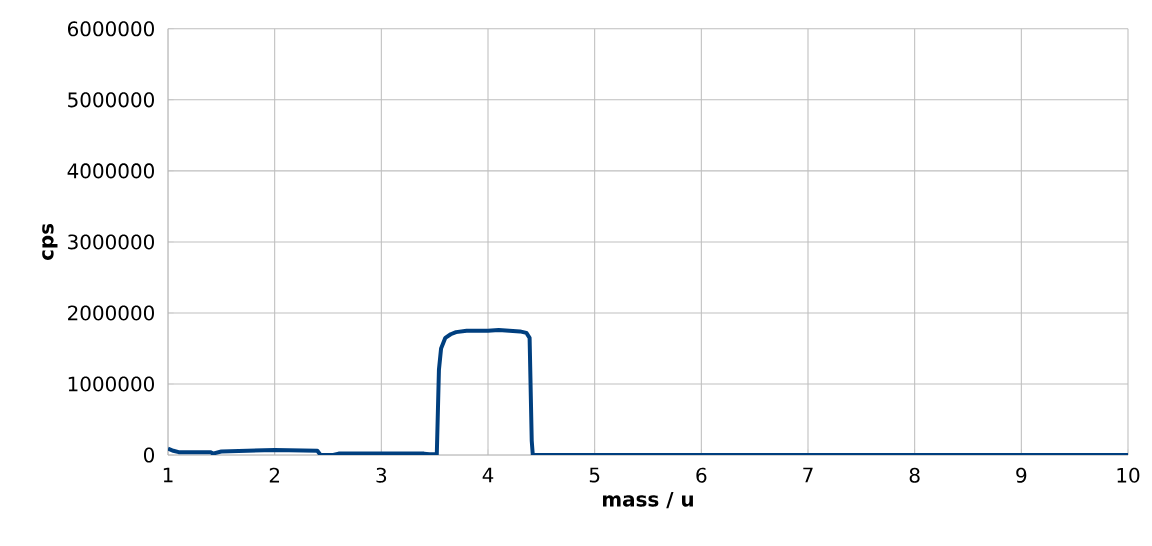 This screenshot has width=1152, height=546. What do you see at coordinates (648, 500) in the screenshot?
I see `x-axis-title: mass / u` at bounding box center [648, 500].